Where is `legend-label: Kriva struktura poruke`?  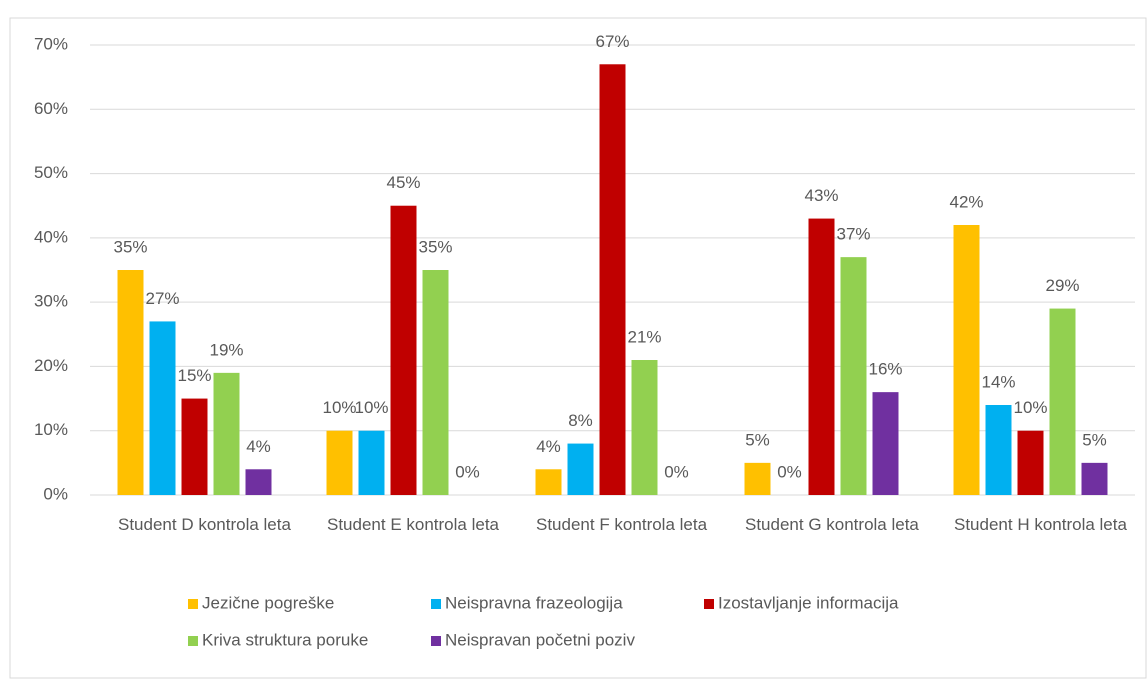
legend-label: Kriva struktura poruke is located at coordinates (285, 639).